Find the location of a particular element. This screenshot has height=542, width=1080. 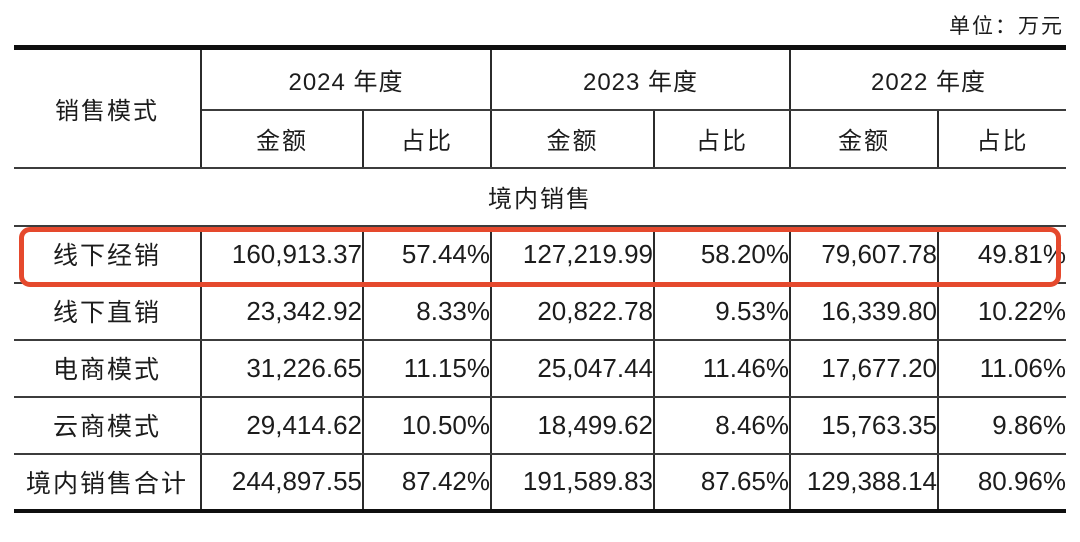

column-header-amount-2022: 金额 is located at coordinates (864, 139).